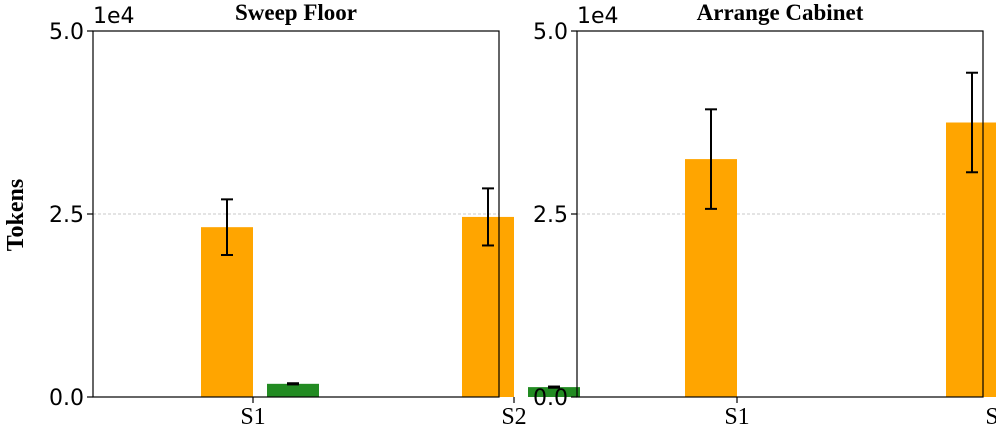 This screenshot has height=431, width=996. Describe the element at coordinates (780, 12) in the screenshot. I see `chart-title: Arrange Cabinet` at that location.